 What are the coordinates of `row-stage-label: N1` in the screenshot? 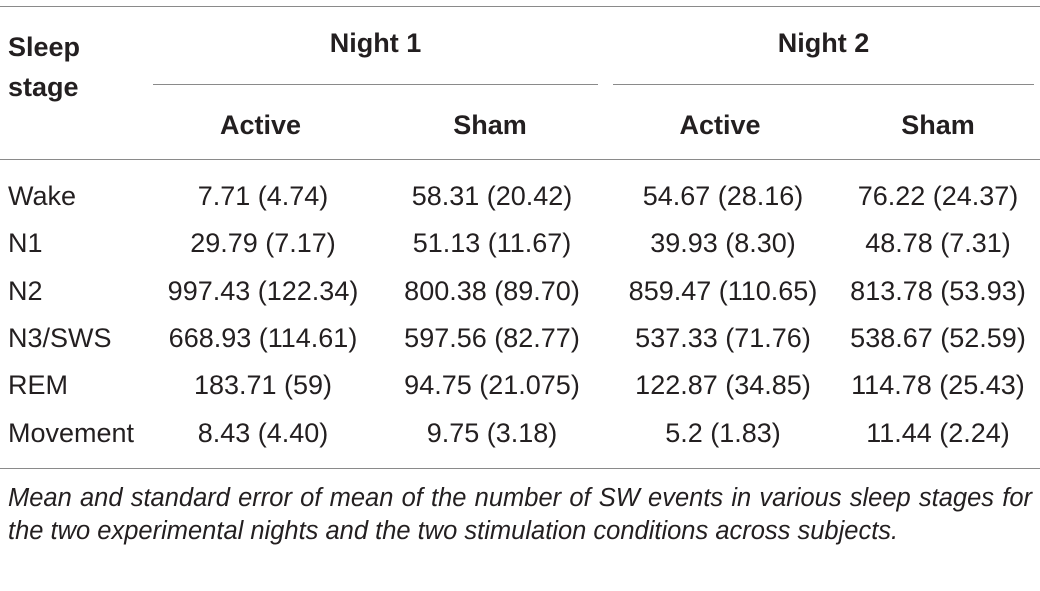 It's located at (25, 243).